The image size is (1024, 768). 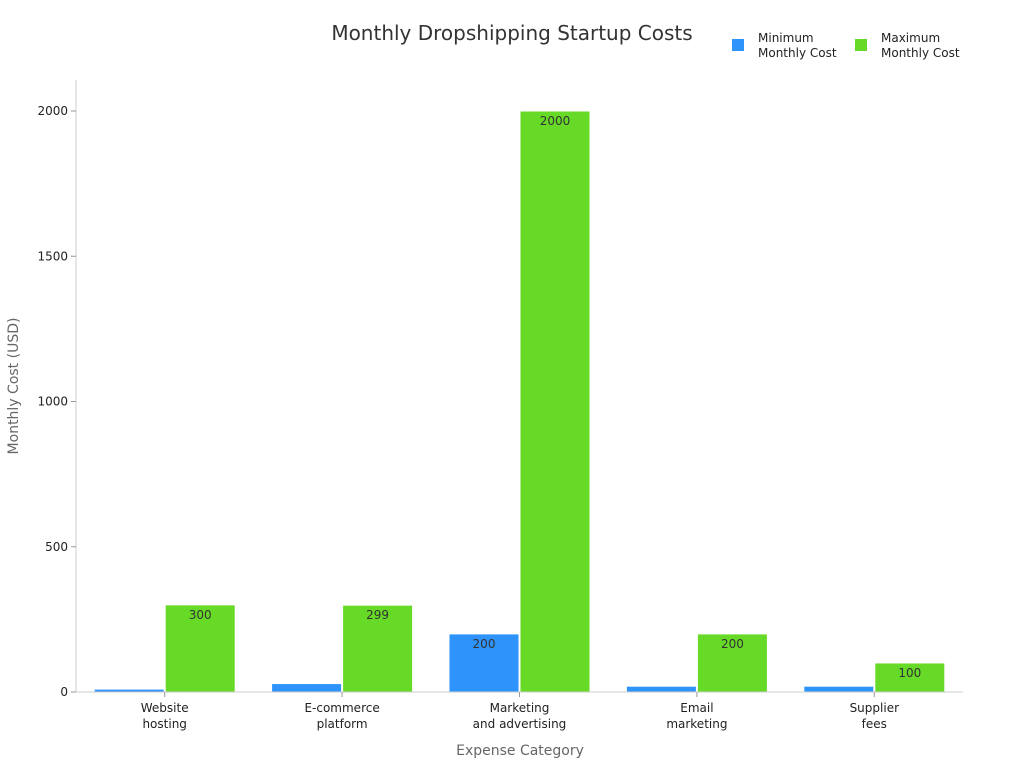 I want to click on x-tick-label: Website, so click(x=165, y=708).